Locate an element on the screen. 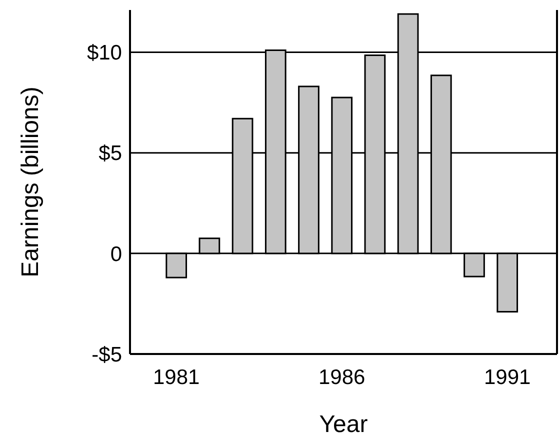 The image size is (560, 446). y-tick-label: 0 is located at coordinates (116, 254).